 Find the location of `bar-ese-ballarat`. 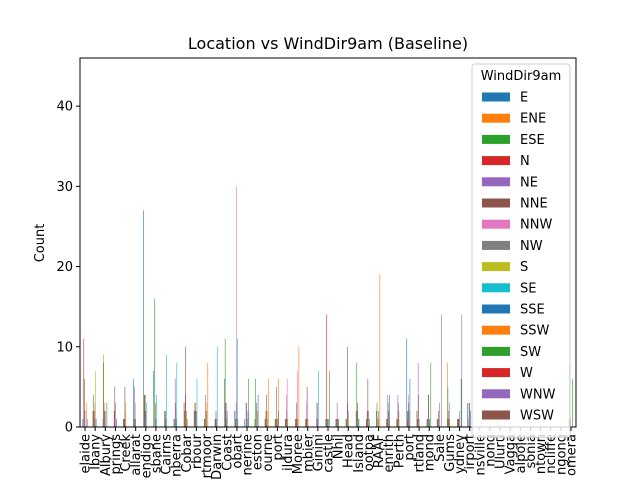

bar-ese-ballarat is located at coordinates (134, 422).